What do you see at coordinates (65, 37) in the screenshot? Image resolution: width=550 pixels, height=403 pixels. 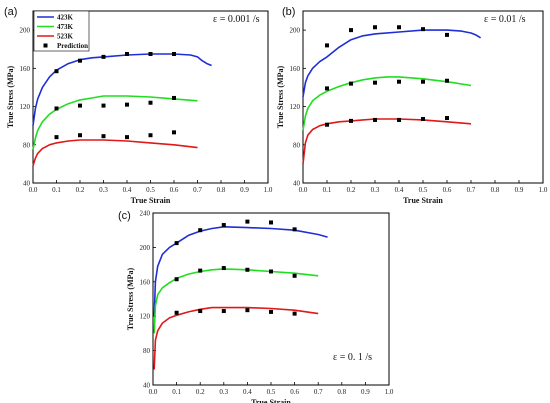 I see `legend-label: 523K` at bounding box center [65, 37].